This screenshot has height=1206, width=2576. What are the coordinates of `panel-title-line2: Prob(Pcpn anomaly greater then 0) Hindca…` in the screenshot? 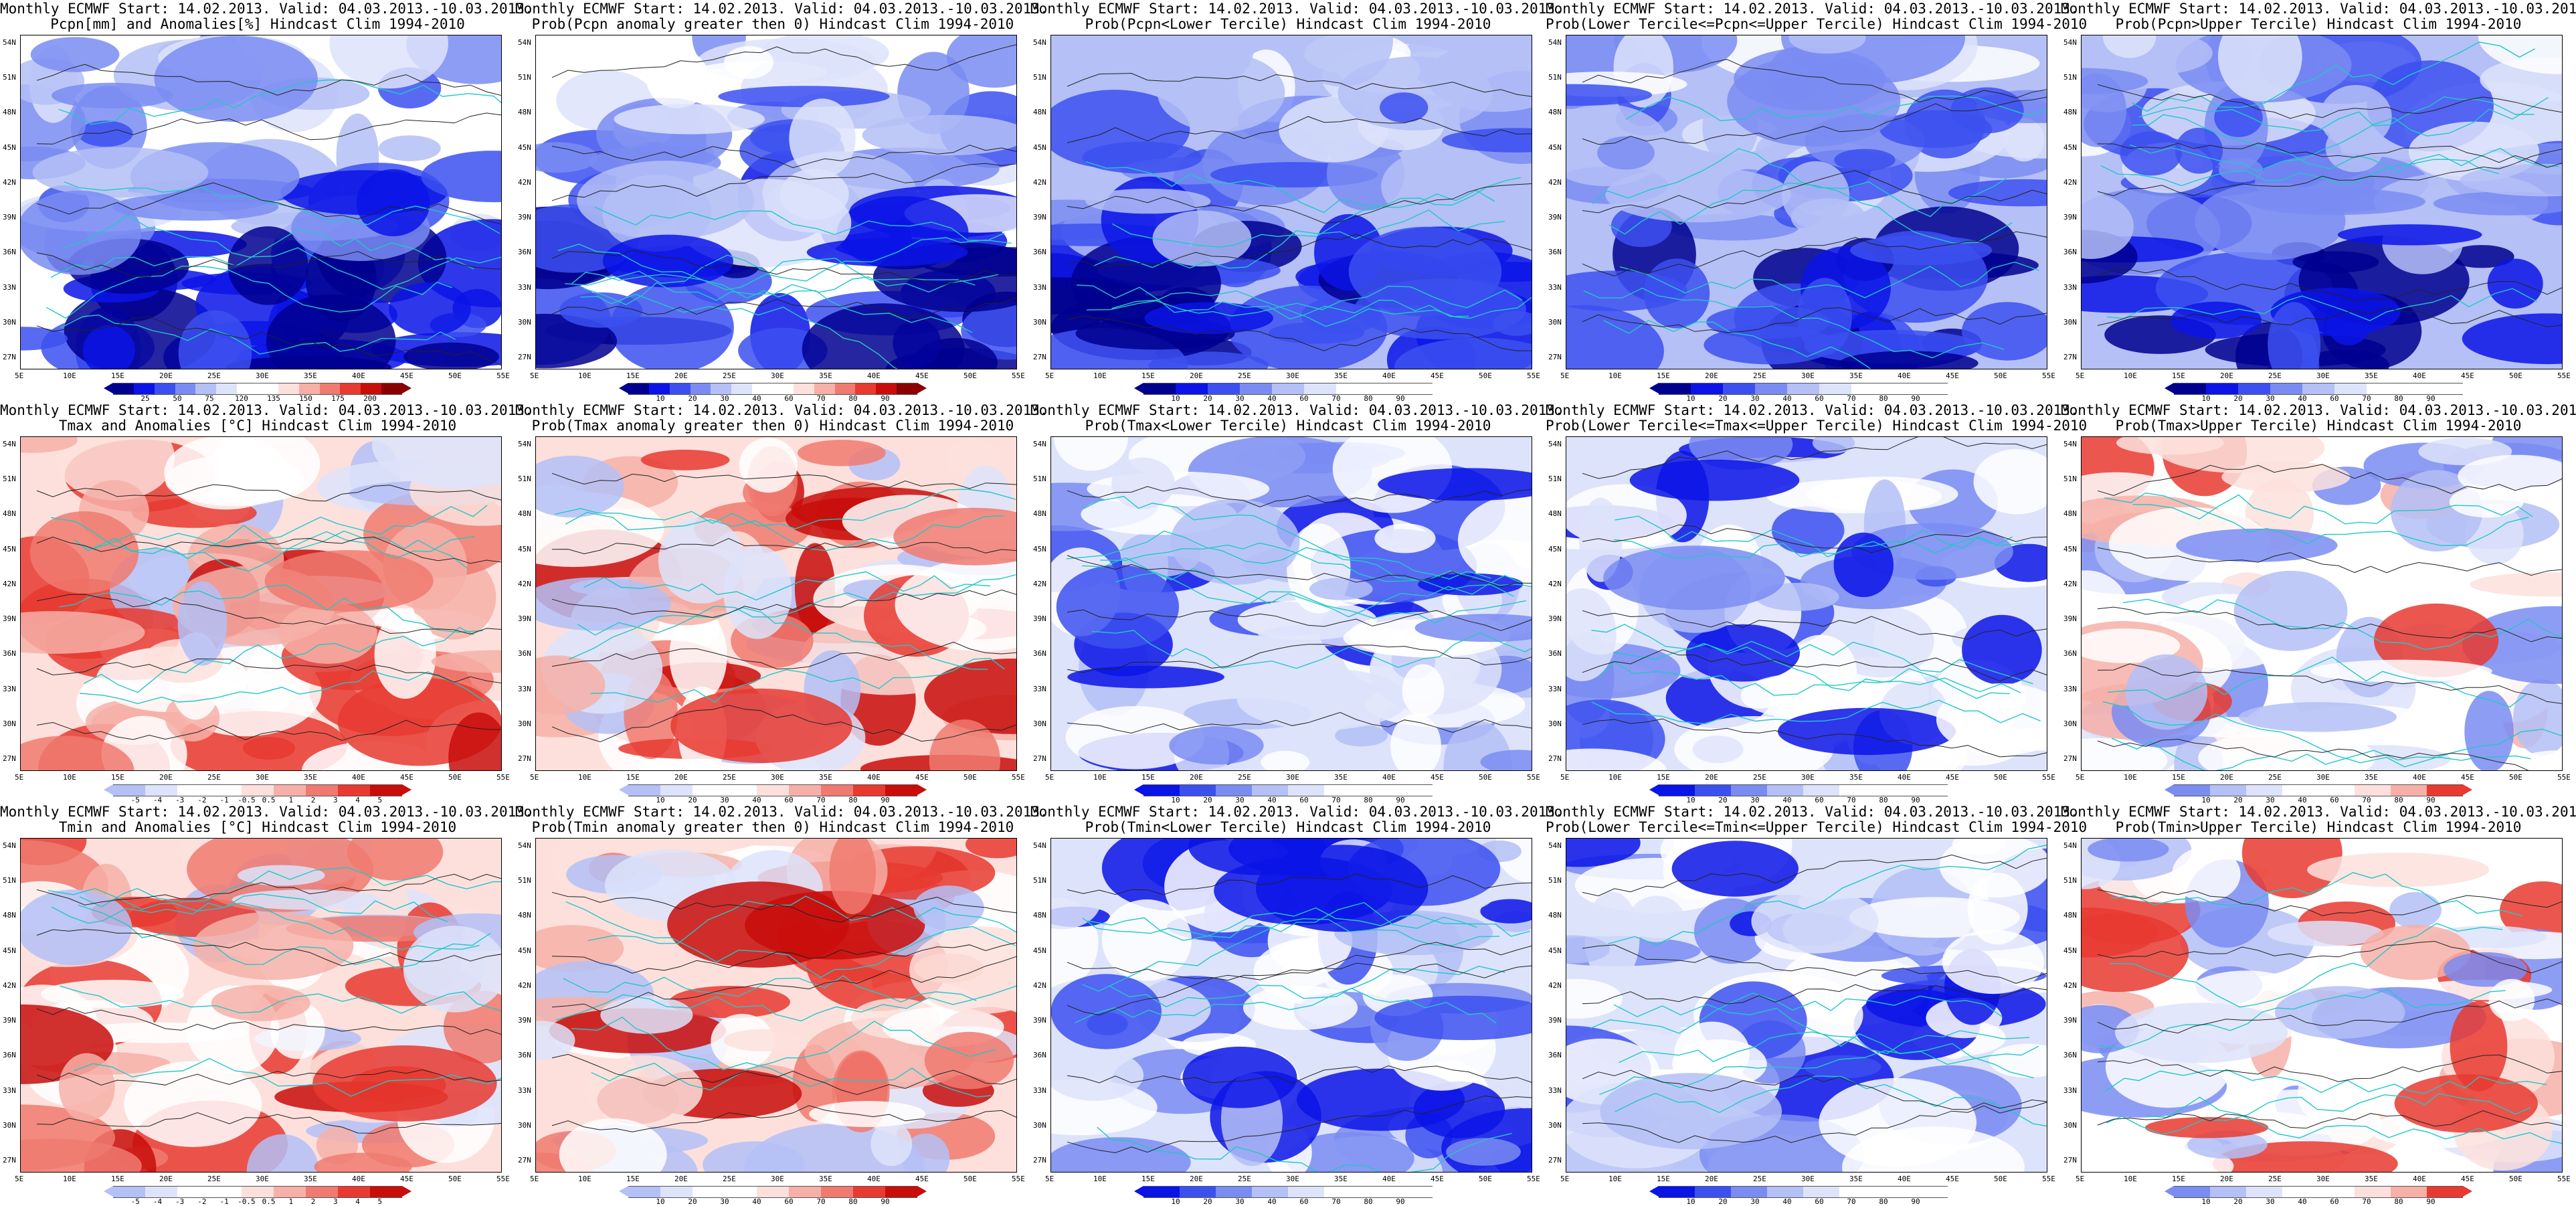 It's located at (773, 24).